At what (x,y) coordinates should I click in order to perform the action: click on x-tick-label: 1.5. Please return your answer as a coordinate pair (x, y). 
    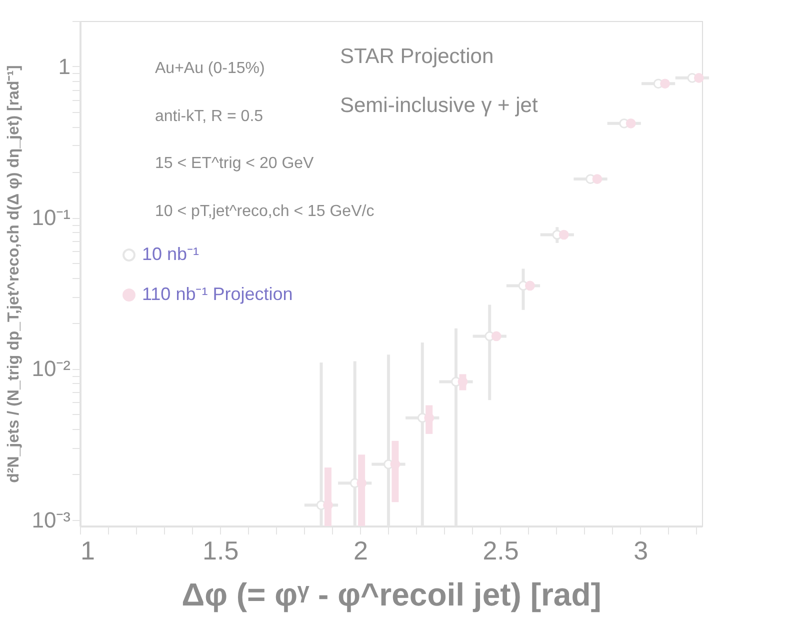
    Looking at the image, I should click on (220, 551).